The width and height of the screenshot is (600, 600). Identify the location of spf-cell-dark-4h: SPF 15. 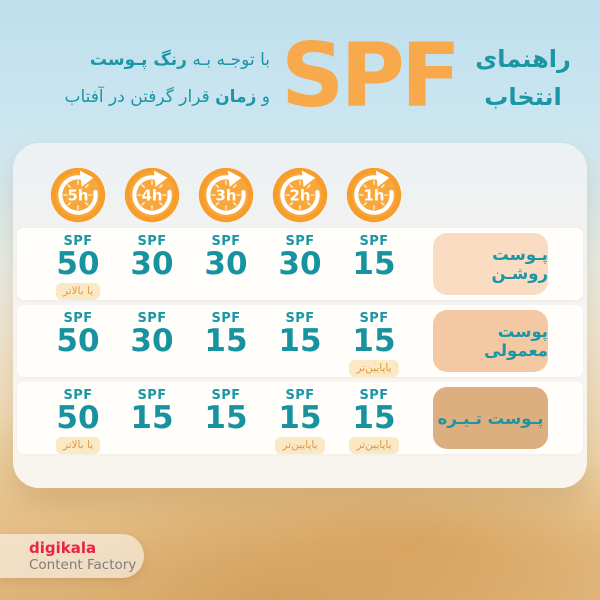
(152, 418).